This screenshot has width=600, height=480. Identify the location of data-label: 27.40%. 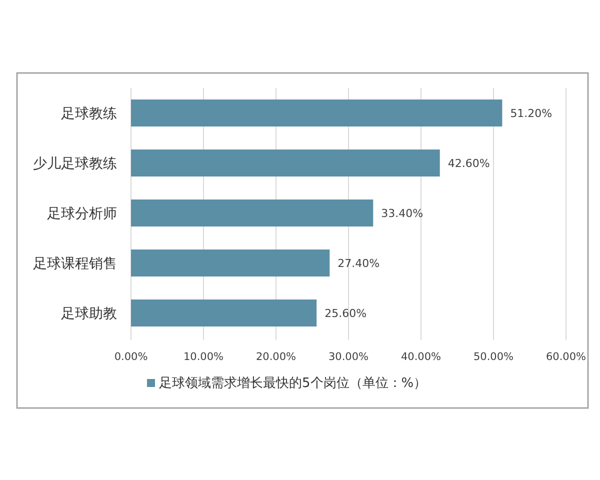
(359, 263).